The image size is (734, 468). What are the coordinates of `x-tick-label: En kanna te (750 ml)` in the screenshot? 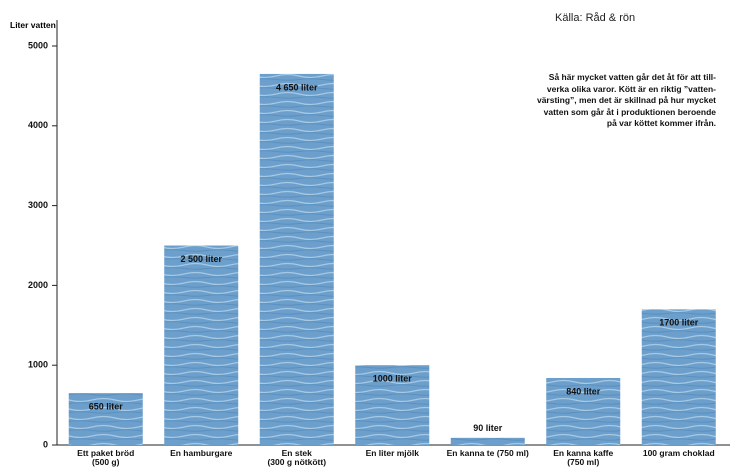 It's located at (487, 453).